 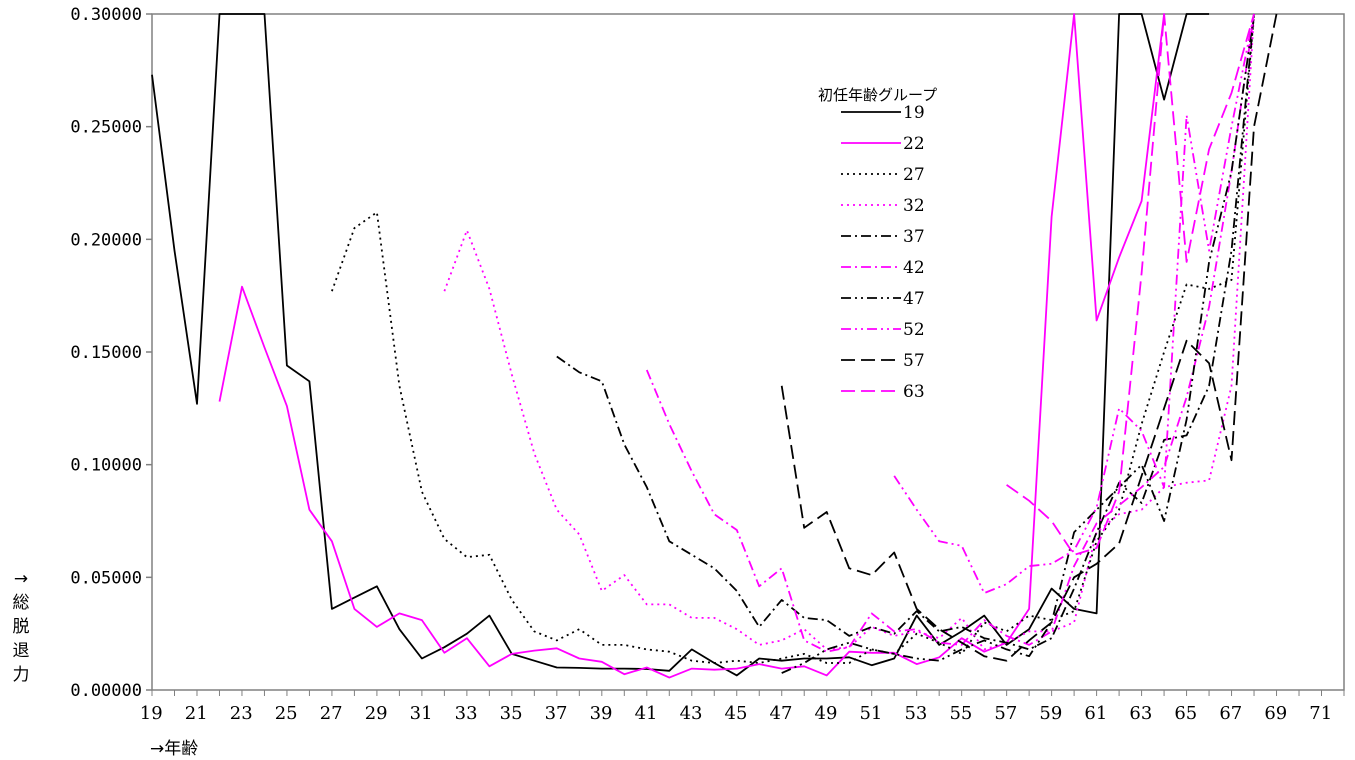 What do you see at coordinates (106, 15) in the screenshot?
I see `y-tick-label: 0.30000` at bounding box center [106, 15].